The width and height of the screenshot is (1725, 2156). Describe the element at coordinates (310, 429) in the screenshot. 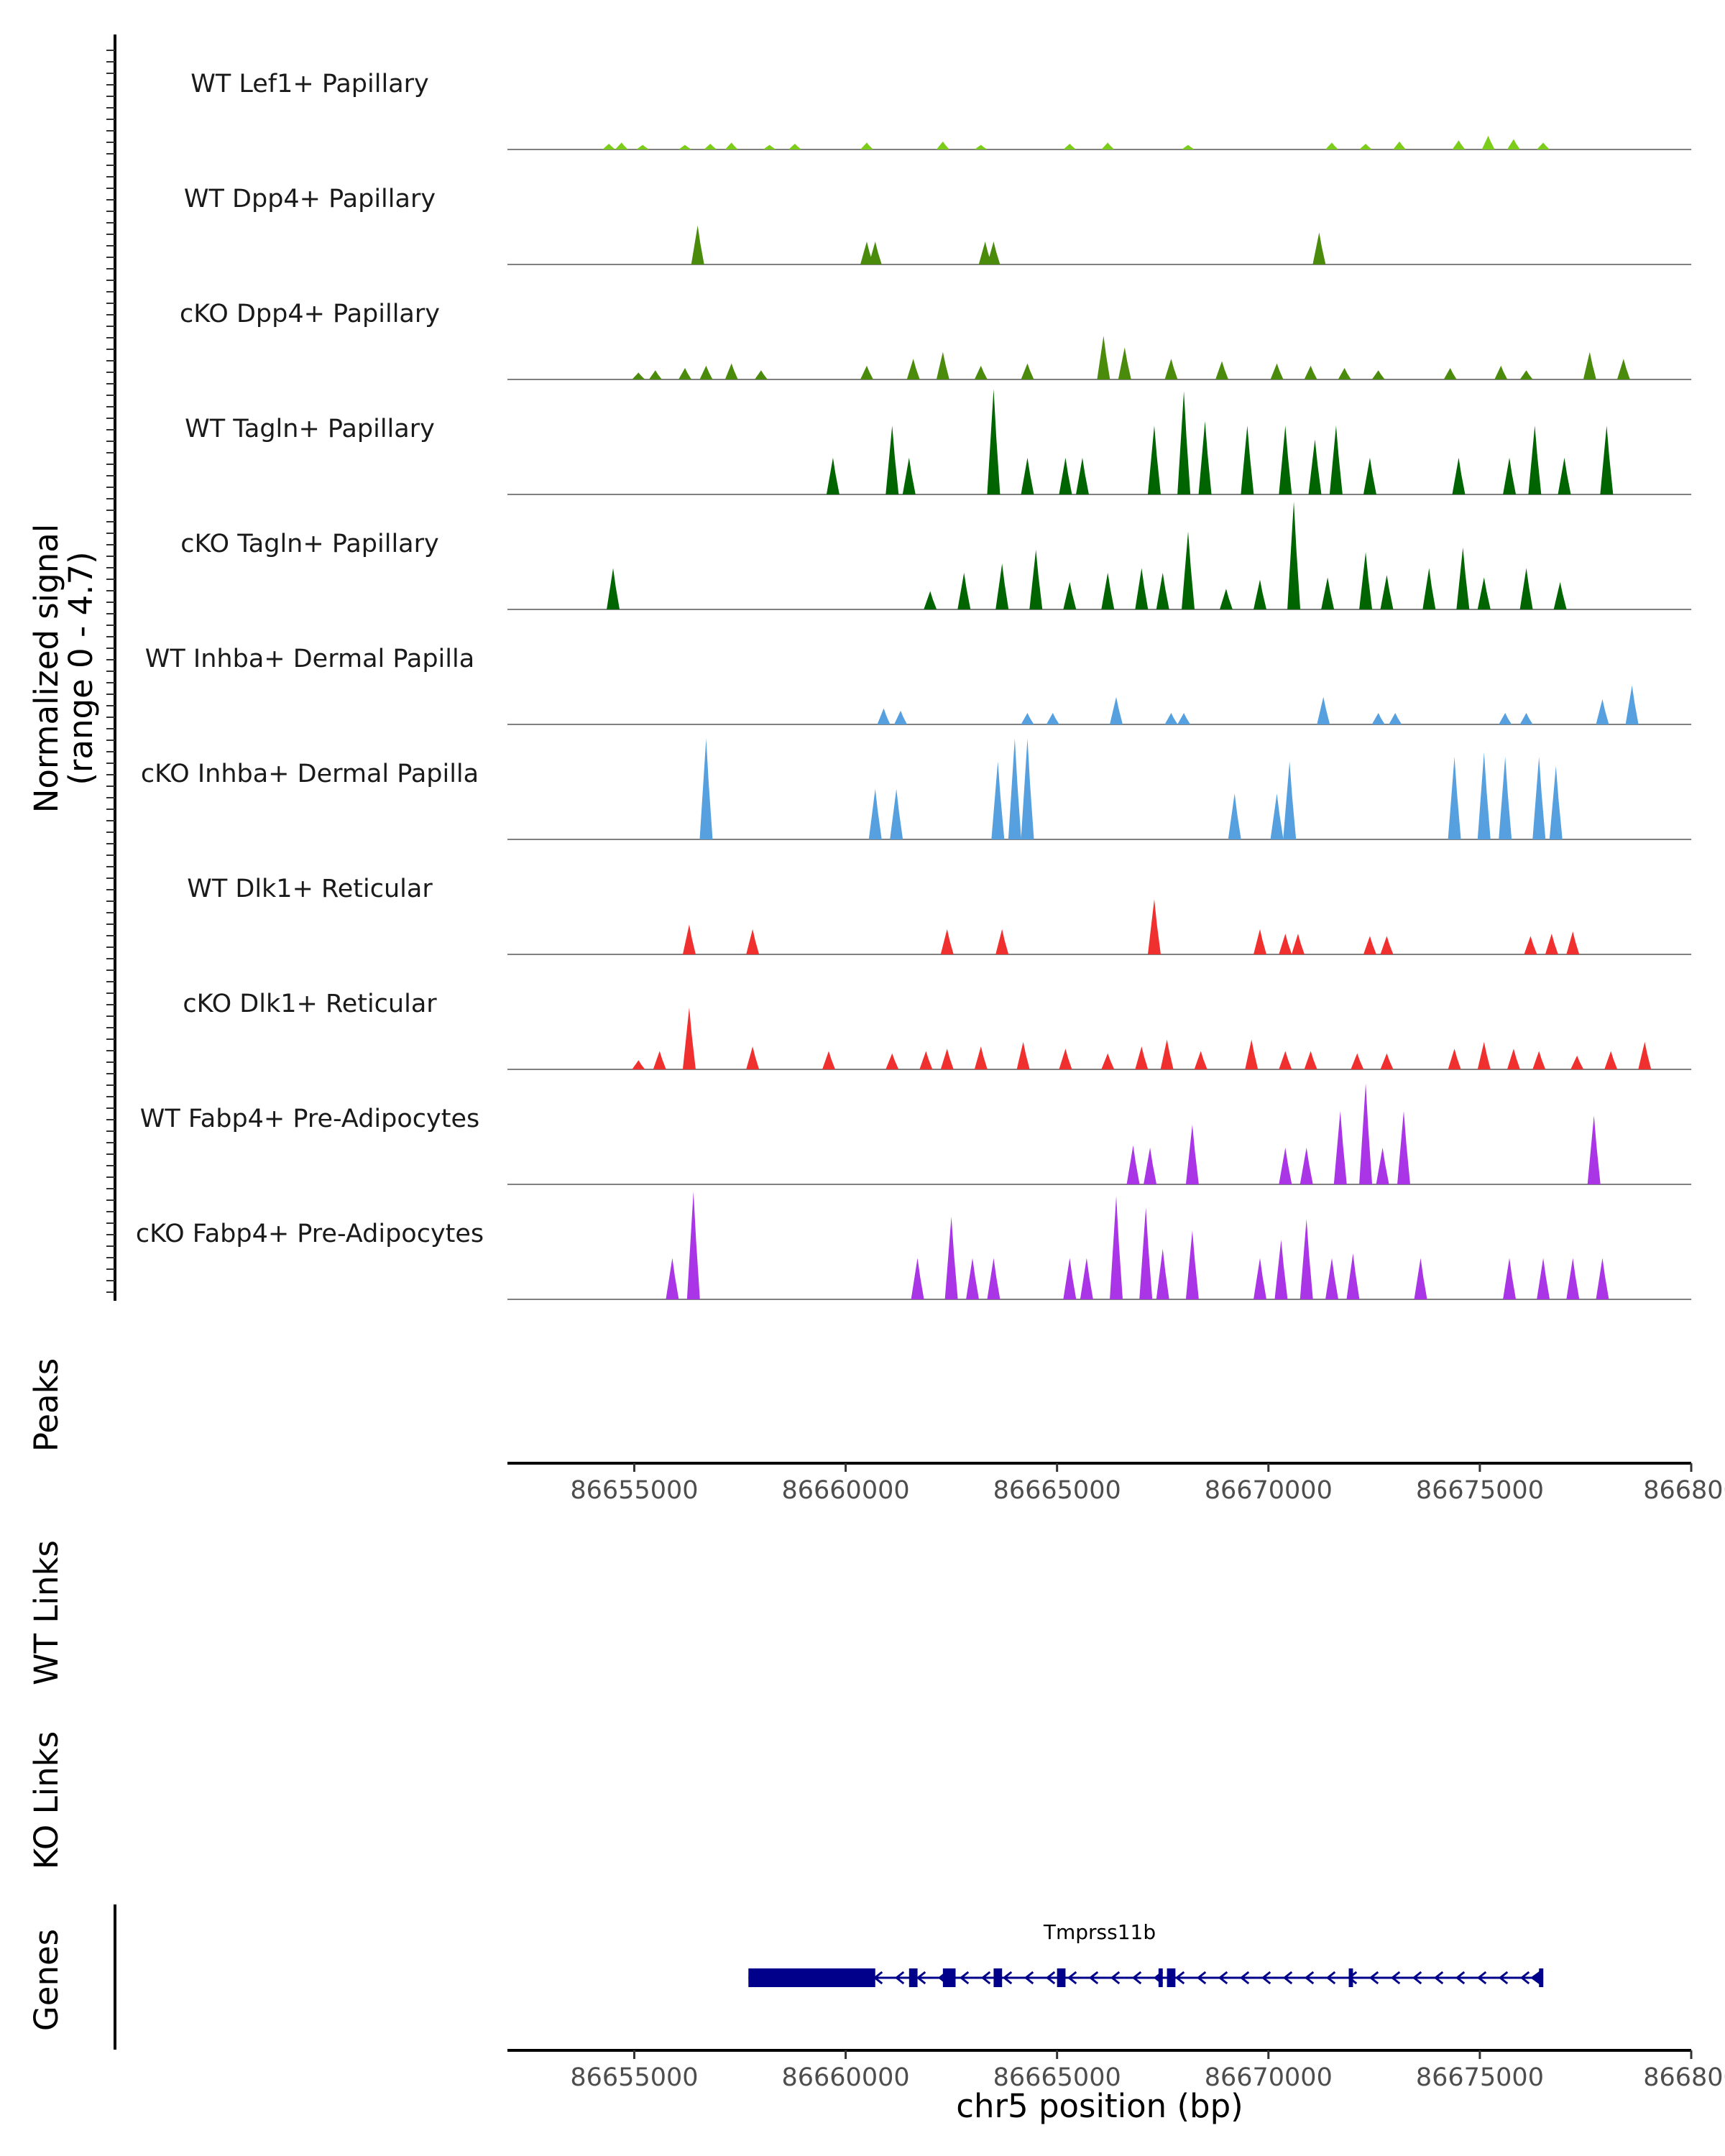

I see `track-label: WT Tagln+ Papillary` at that location.